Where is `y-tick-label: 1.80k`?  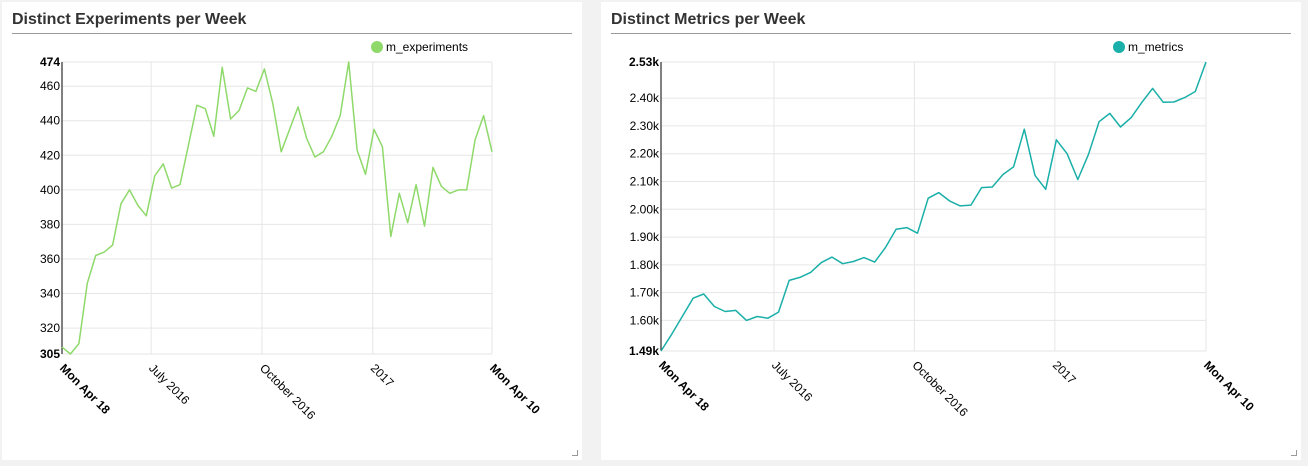
y-tick-label: 1.80k is located at coordinates (645, 265).